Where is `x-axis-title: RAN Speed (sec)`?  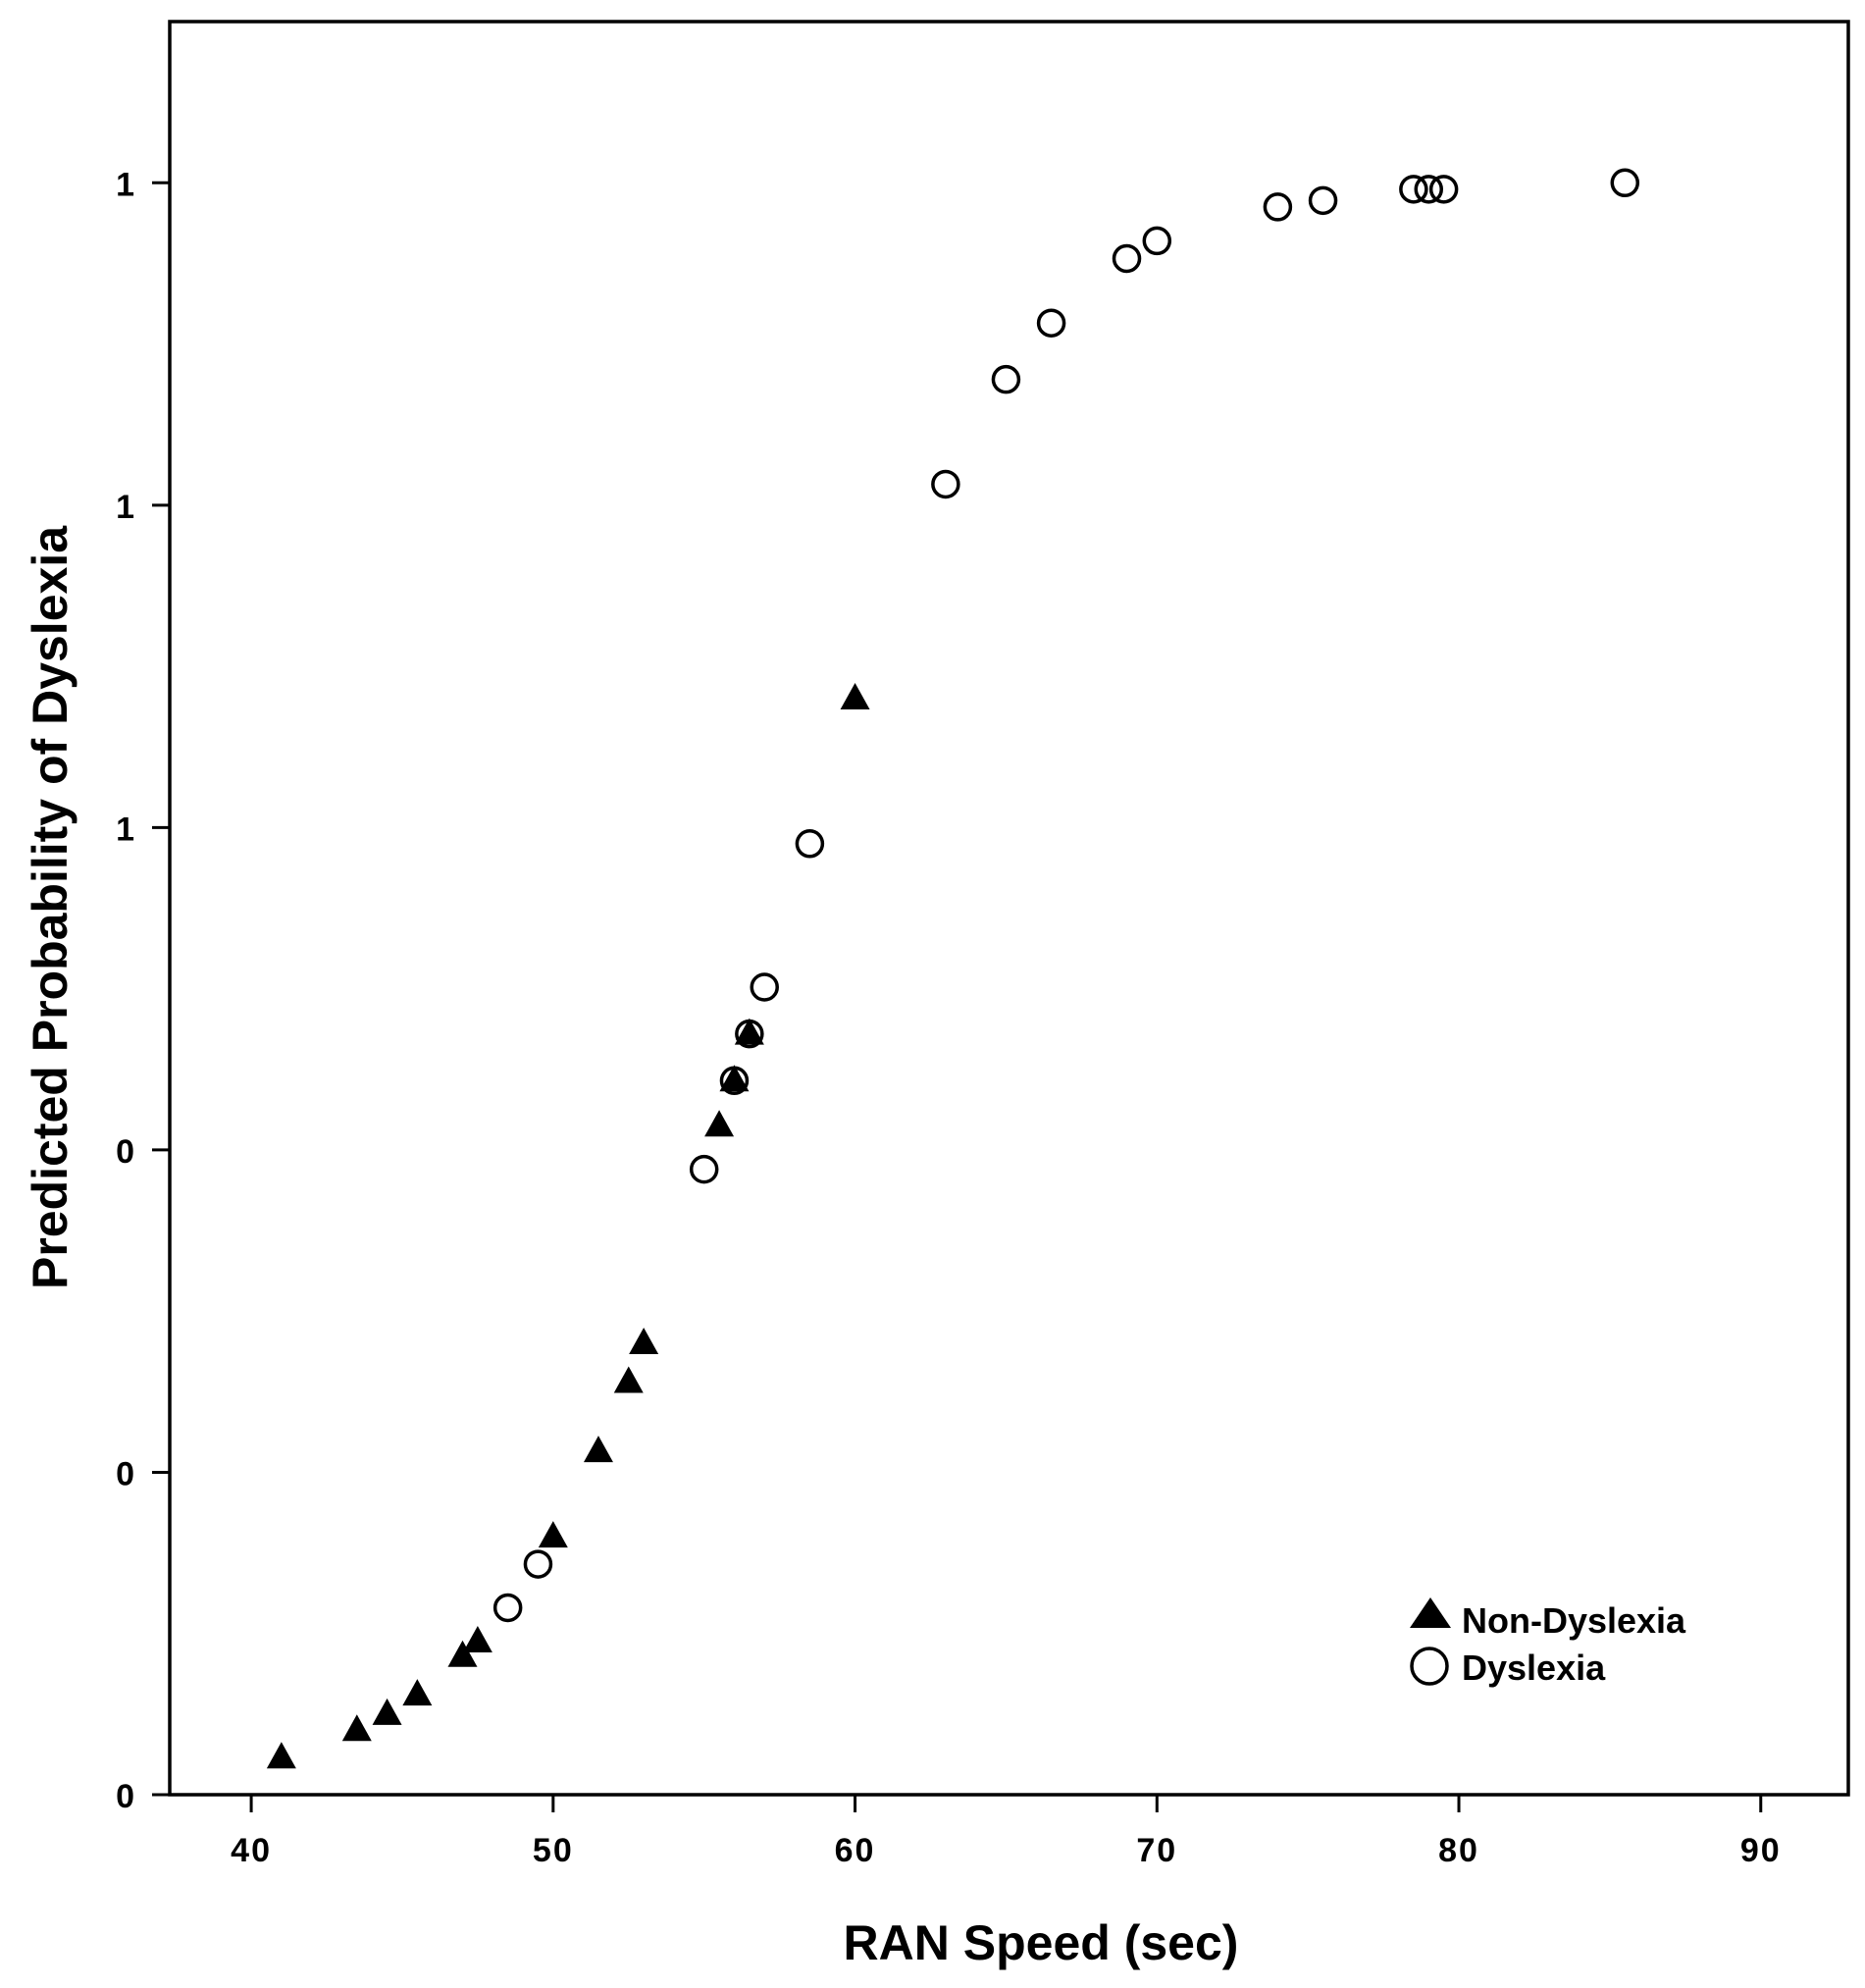 x-axis-title: RAN Speed (sec) is located at coordinates (1042, 1942).